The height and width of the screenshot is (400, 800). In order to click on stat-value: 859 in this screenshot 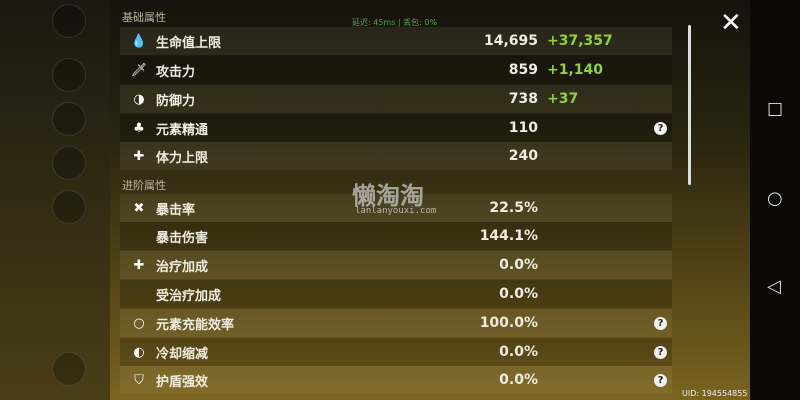, I will do `click(523, 70)`.